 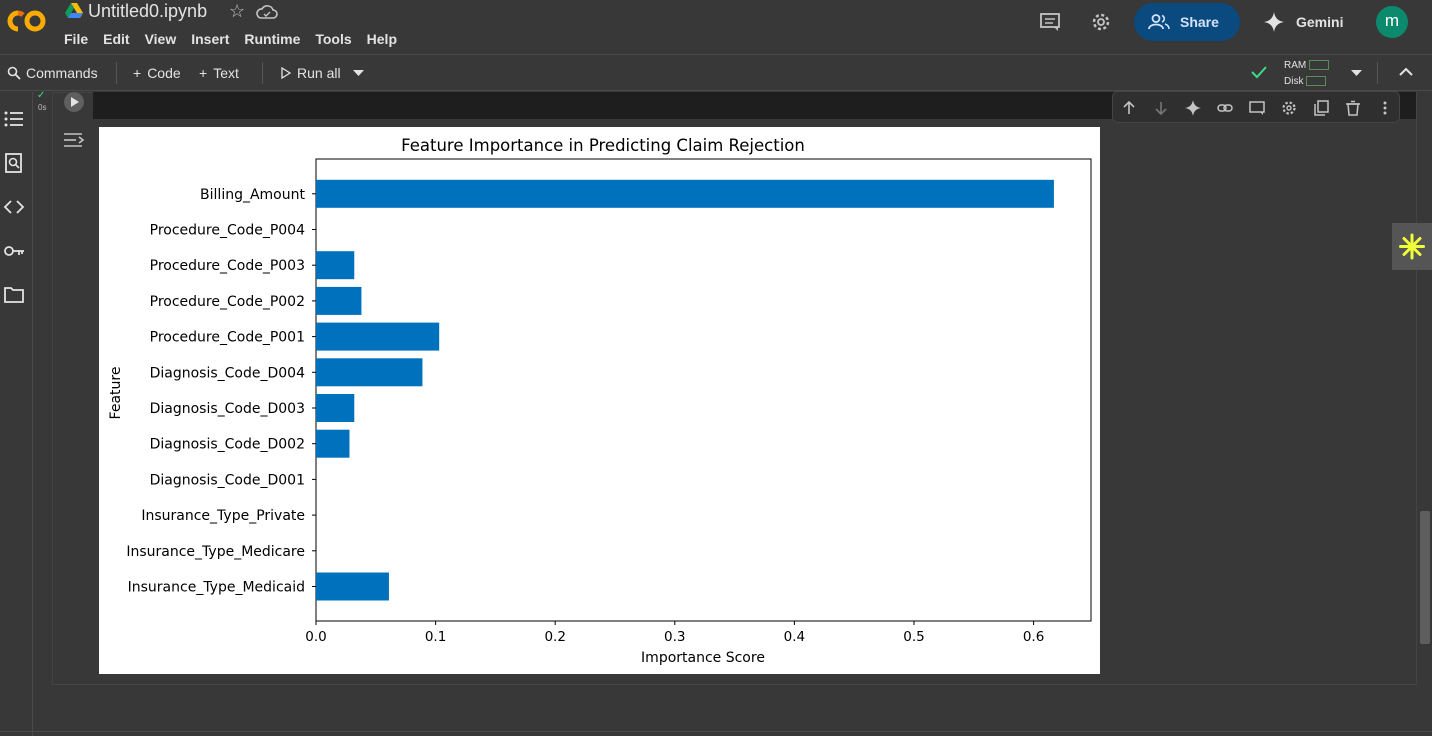 I want to click on key-icon, so click(x=14, y=251).